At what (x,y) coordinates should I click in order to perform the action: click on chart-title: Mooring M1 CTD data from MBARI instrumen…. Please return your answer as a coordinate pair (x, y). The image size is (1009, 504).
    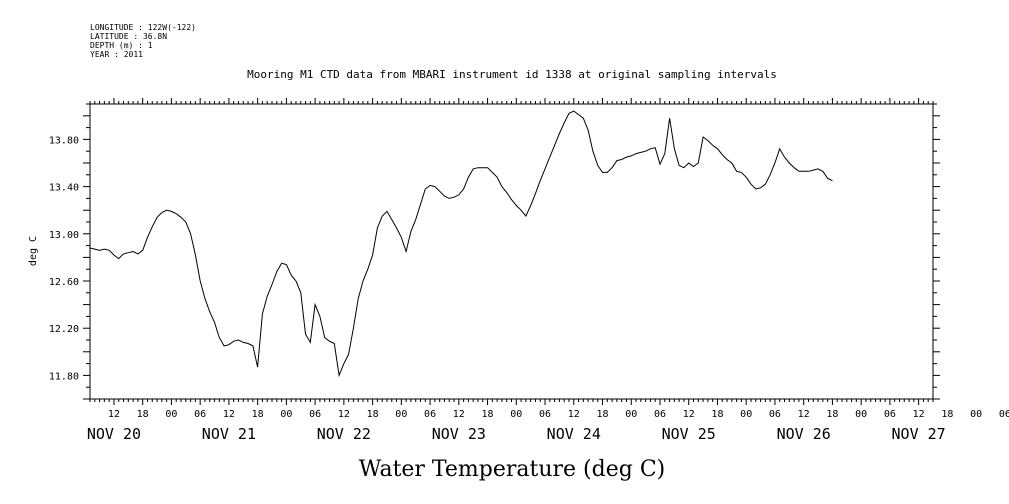
    Looking at the image, I should click on (512, 74).